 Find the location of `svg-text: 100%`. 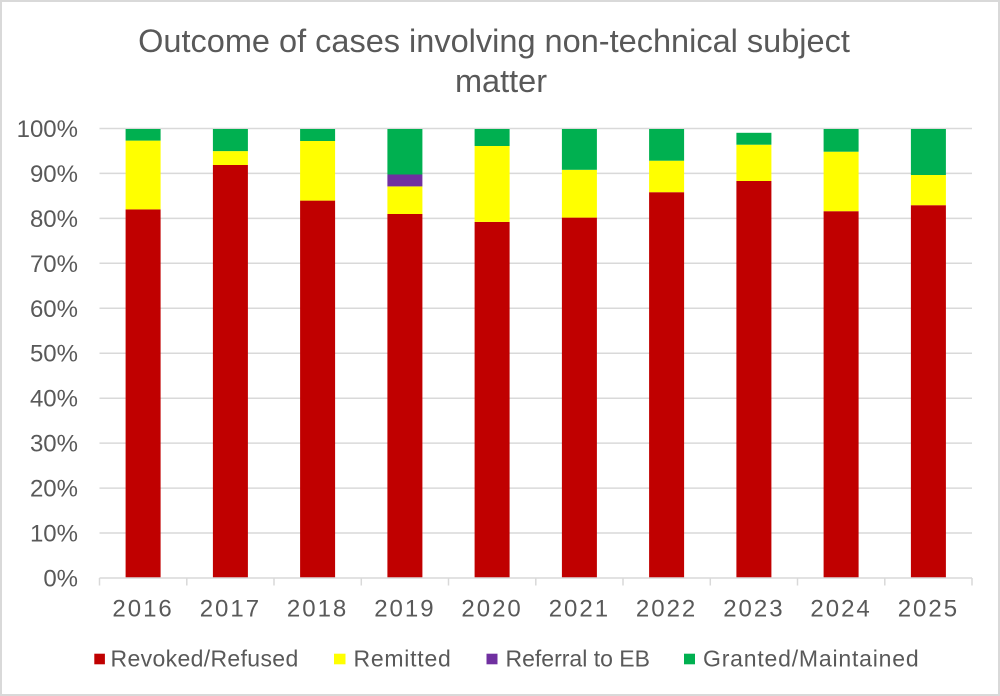

svg-text: 100% is located at coordinates (47, 129).